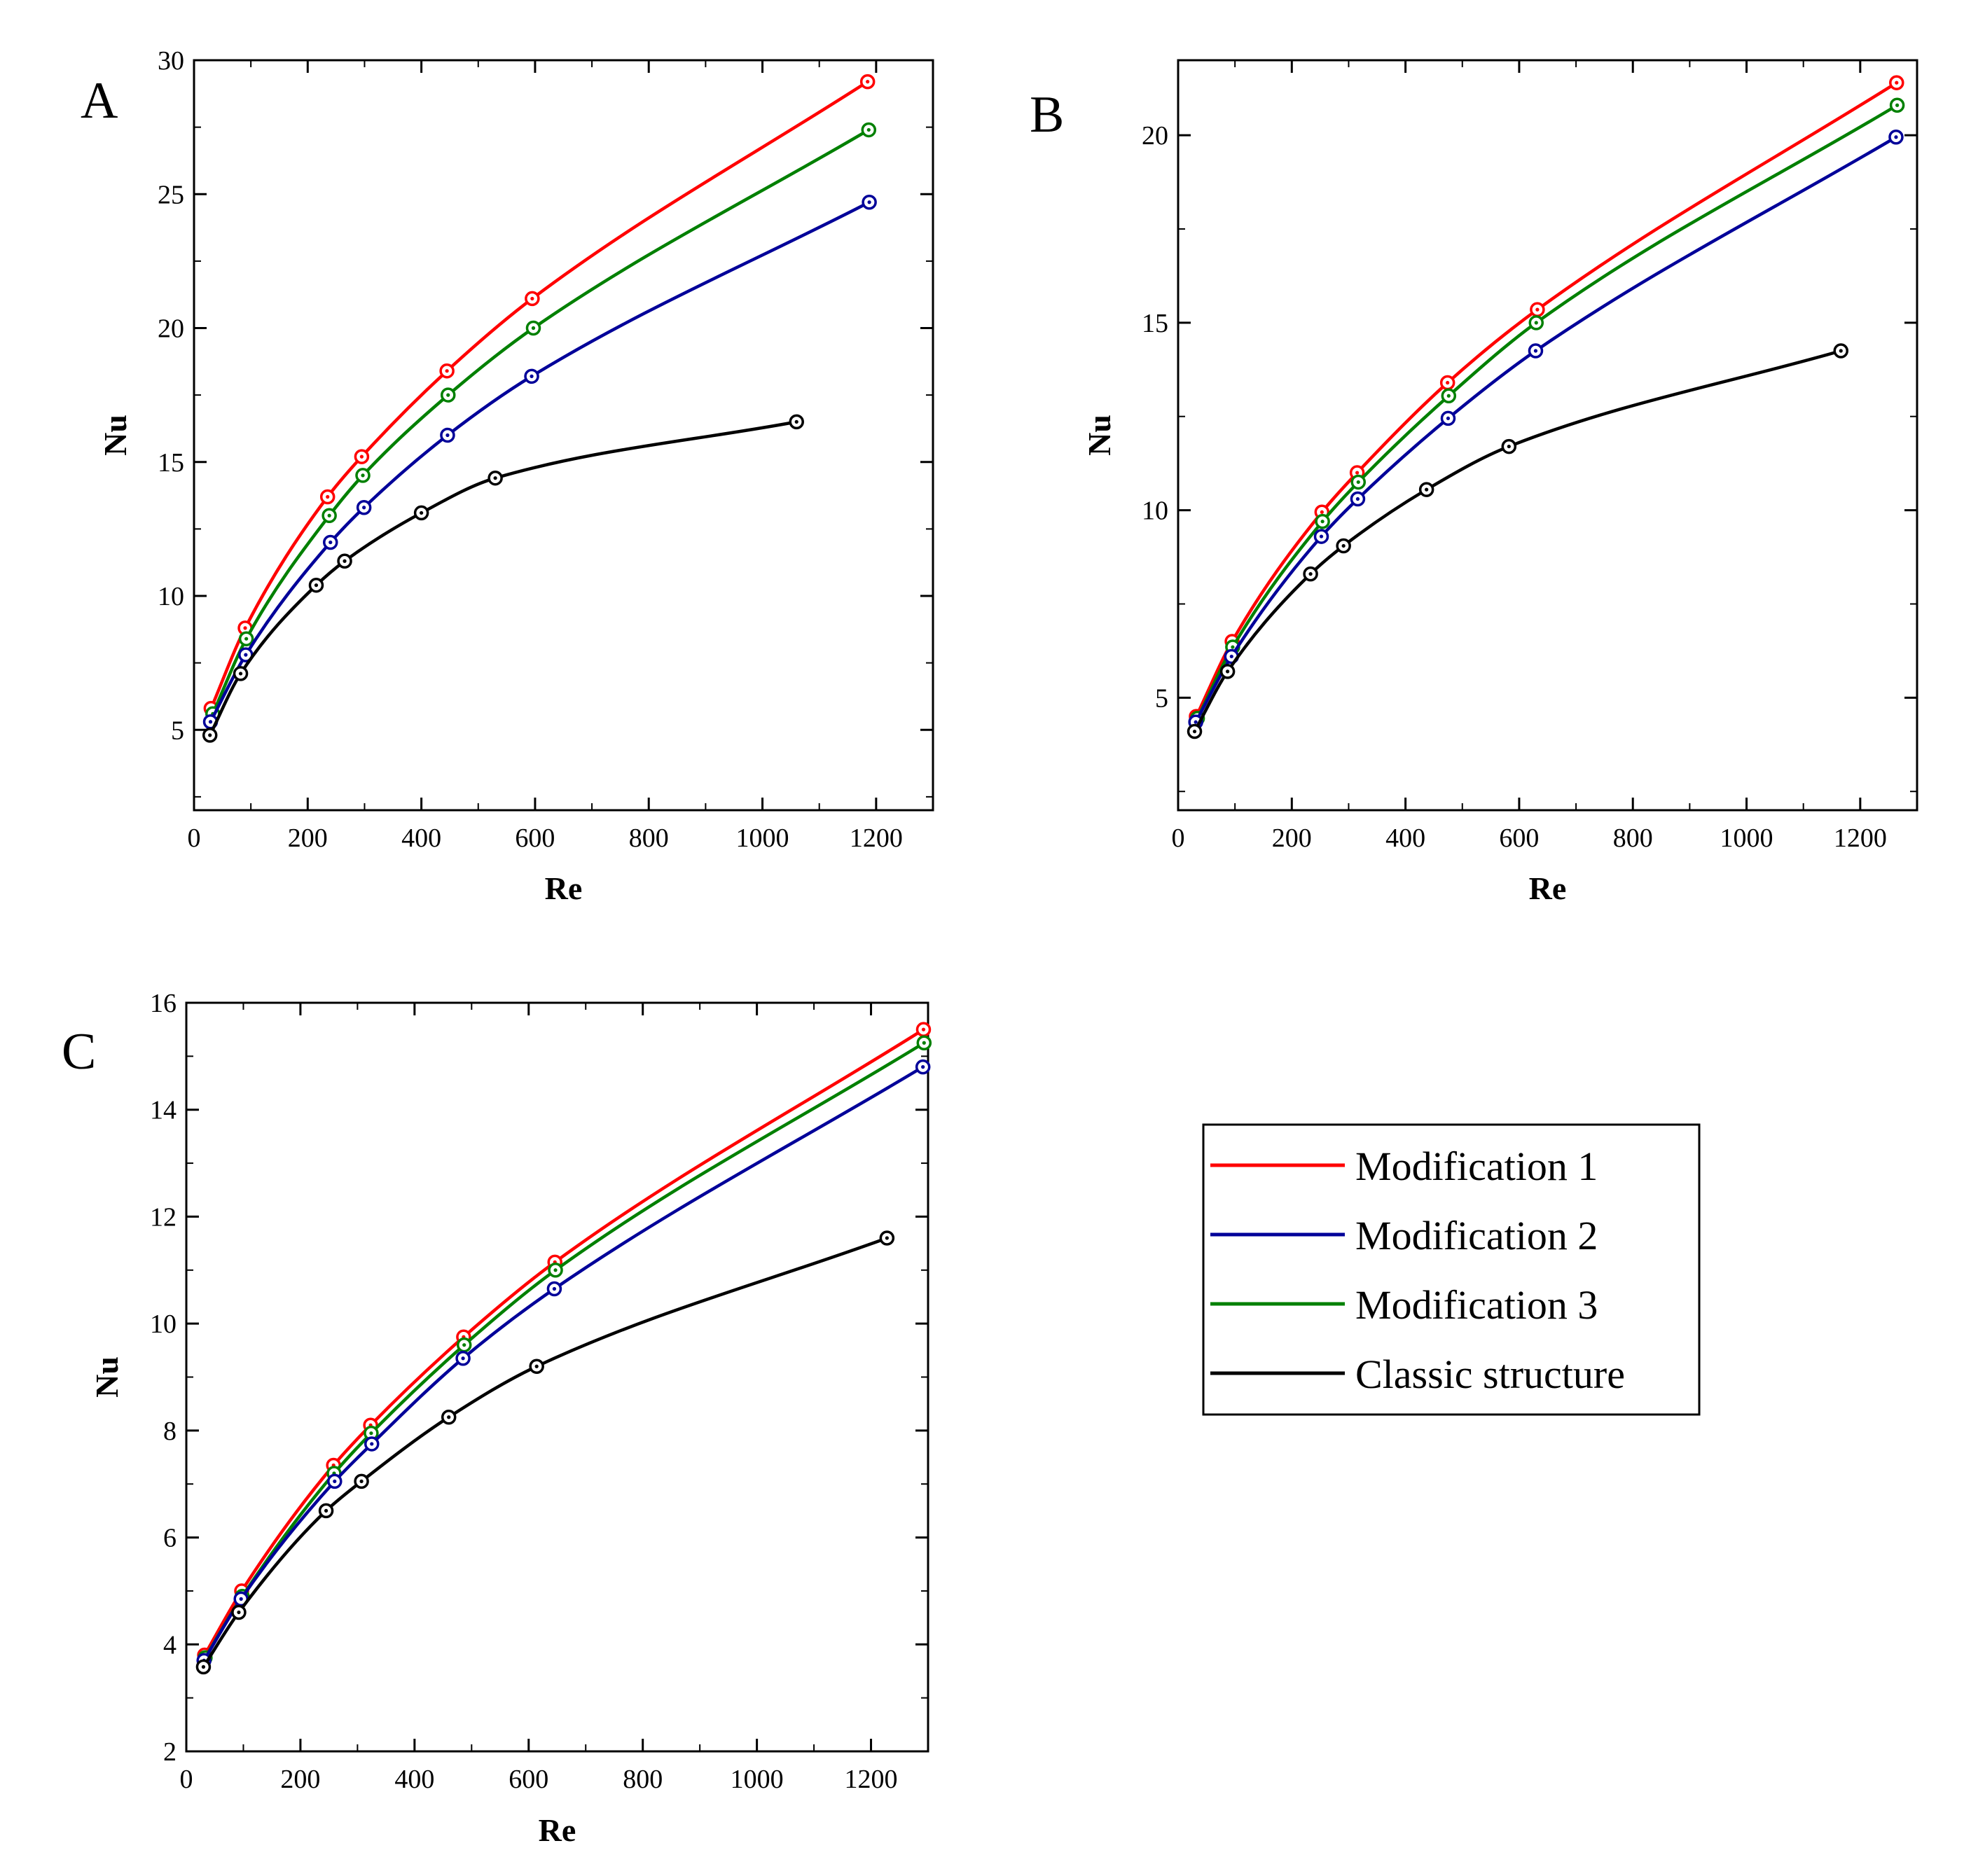 Image resolution: width=1964 pixels, height=1876 pixels. What do you see at coordinates (1746, 838) in the screenshot?
I see `panel-b-x-tick-label: 1000` at bounding box center [1746, 838].